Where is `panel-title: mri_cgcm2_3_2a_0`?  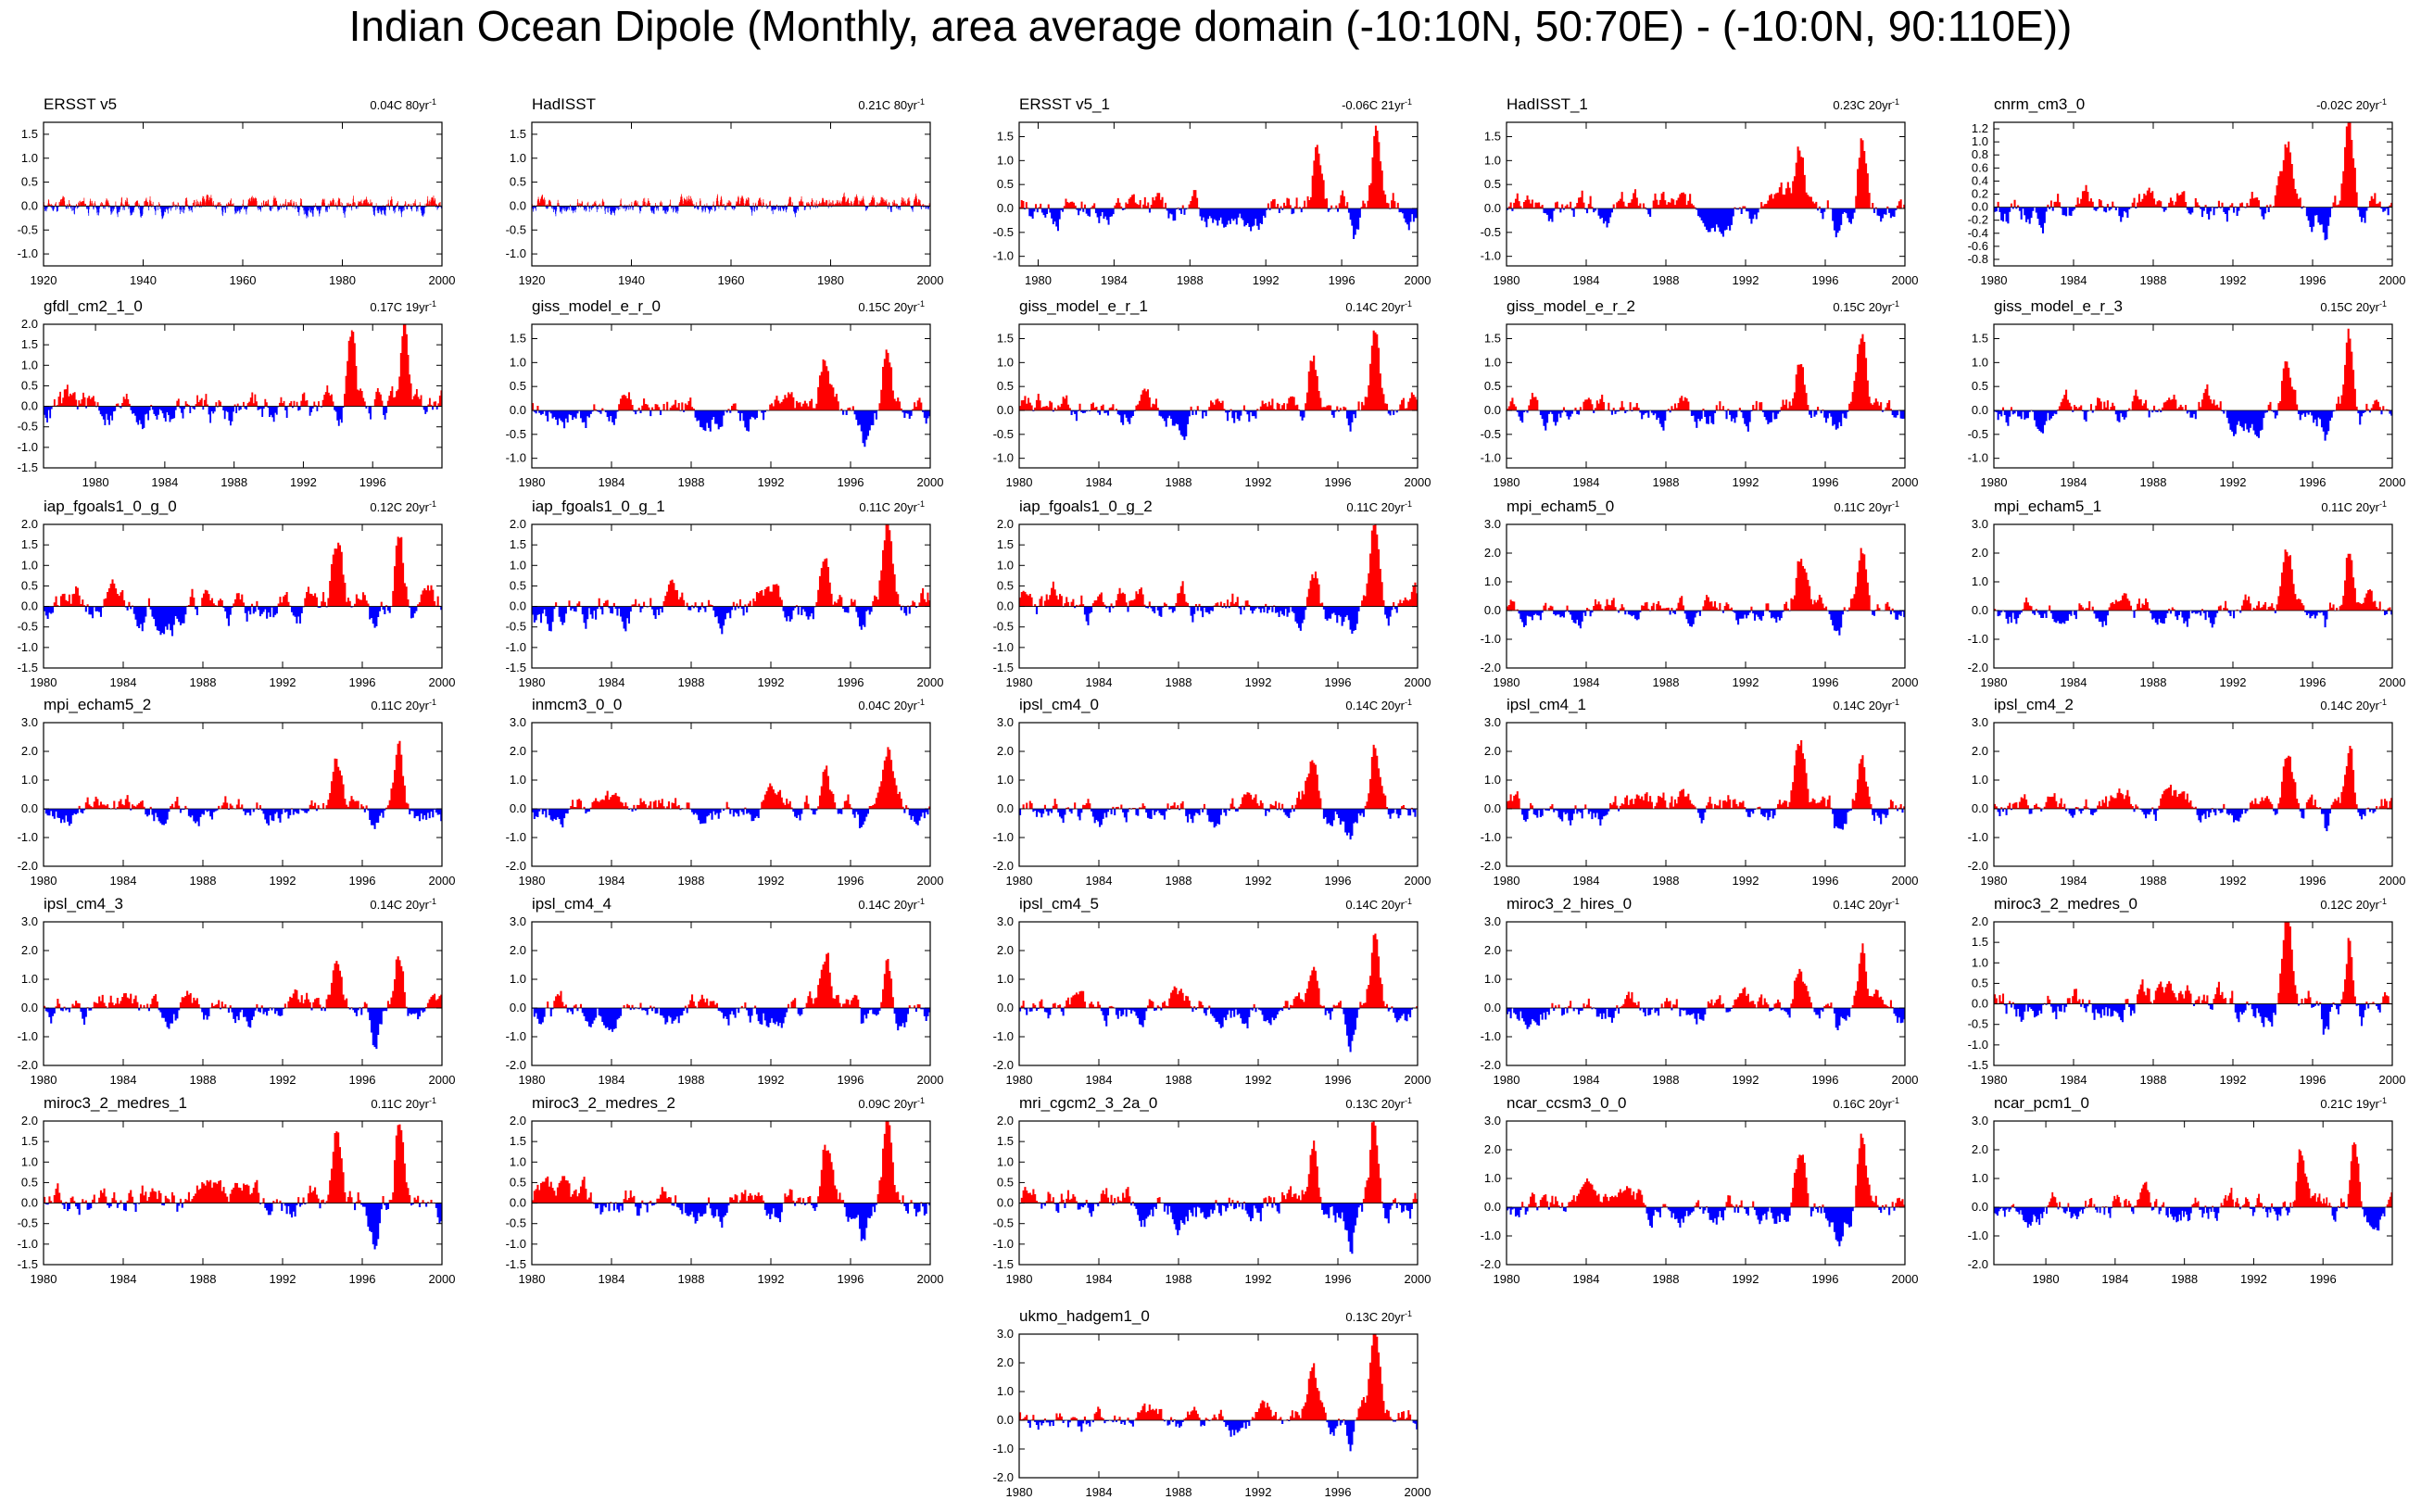 panel-title: mri_cgcm2_3_2a_0 is located at coordinates (1088, 1103).